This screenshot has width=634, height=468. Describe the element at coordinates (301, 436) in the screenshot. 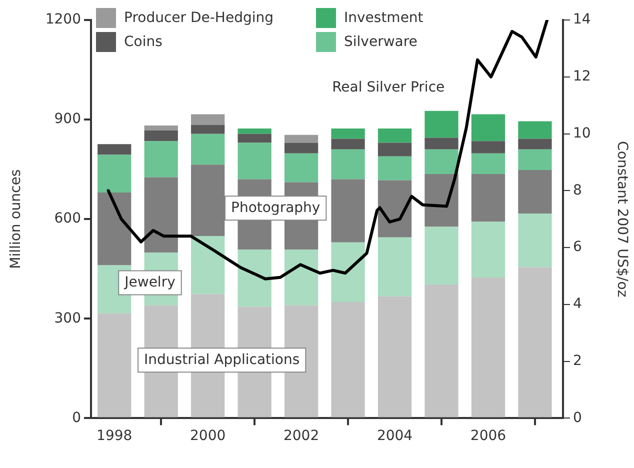

I see `x-tick-label: 2002` at that location.